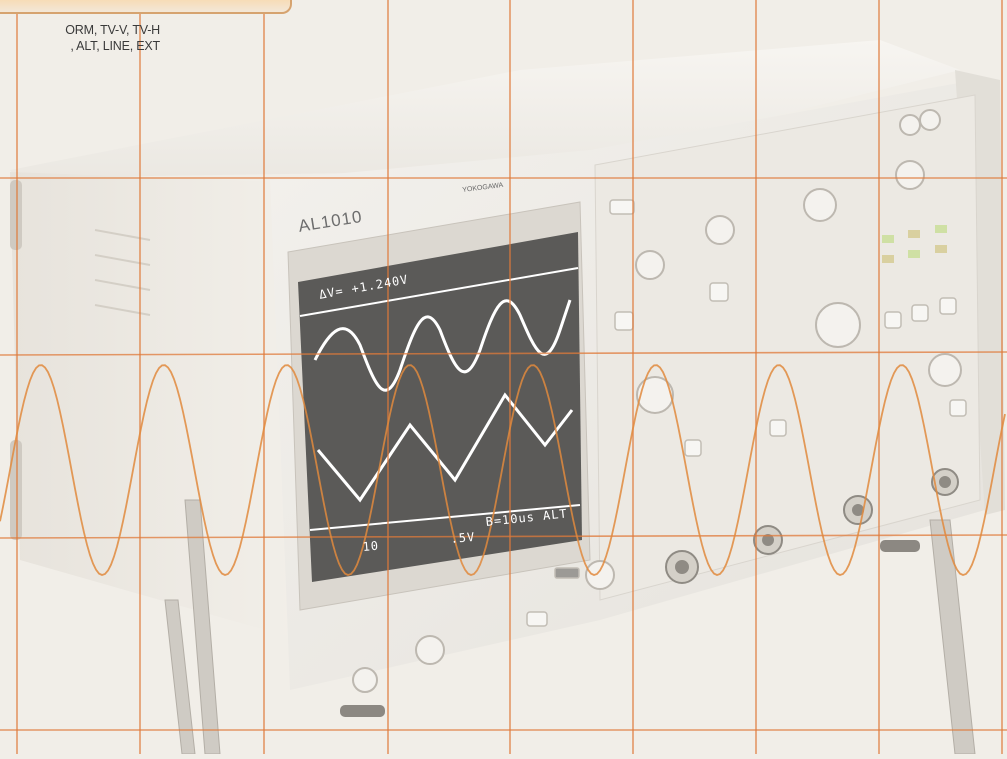 This screenshot has width=1007, height=759. What do you see at coordinates (371, 546) in the screenshot?
I see `screen-readout-channel: 10` at bounding box center [371, 546].